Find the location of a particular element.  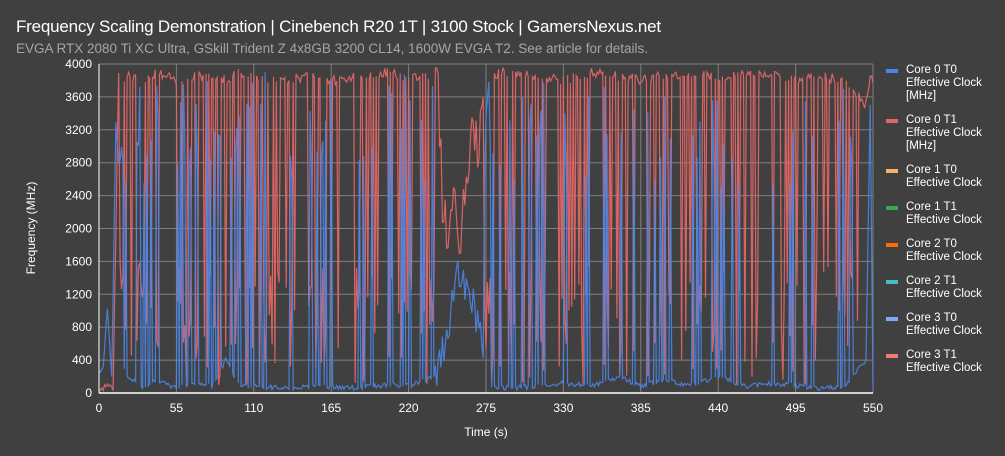

y-tick-labels: 0 400 800 1200 1600 2000 2400 2800 3200 3600 4000 is located at coordinates (78, 228).